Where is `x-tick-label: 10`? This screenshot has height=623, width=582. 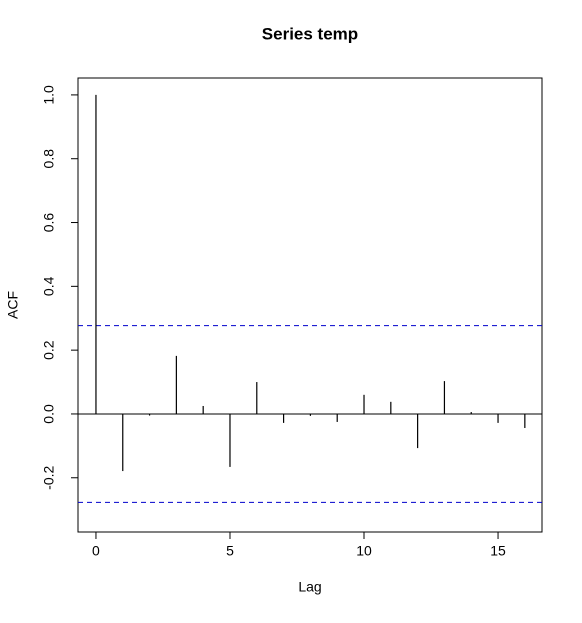 x-tick-label: 10 is located at coordinates (364, 551).